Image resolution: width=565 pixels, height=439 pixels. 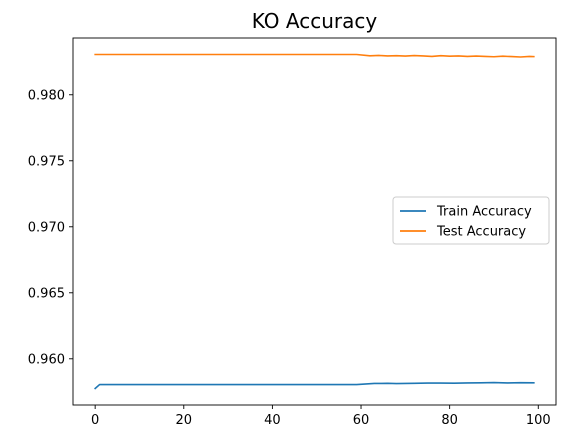 I want to click on y-tick-label: 0.975, so click(x=46, y=161).